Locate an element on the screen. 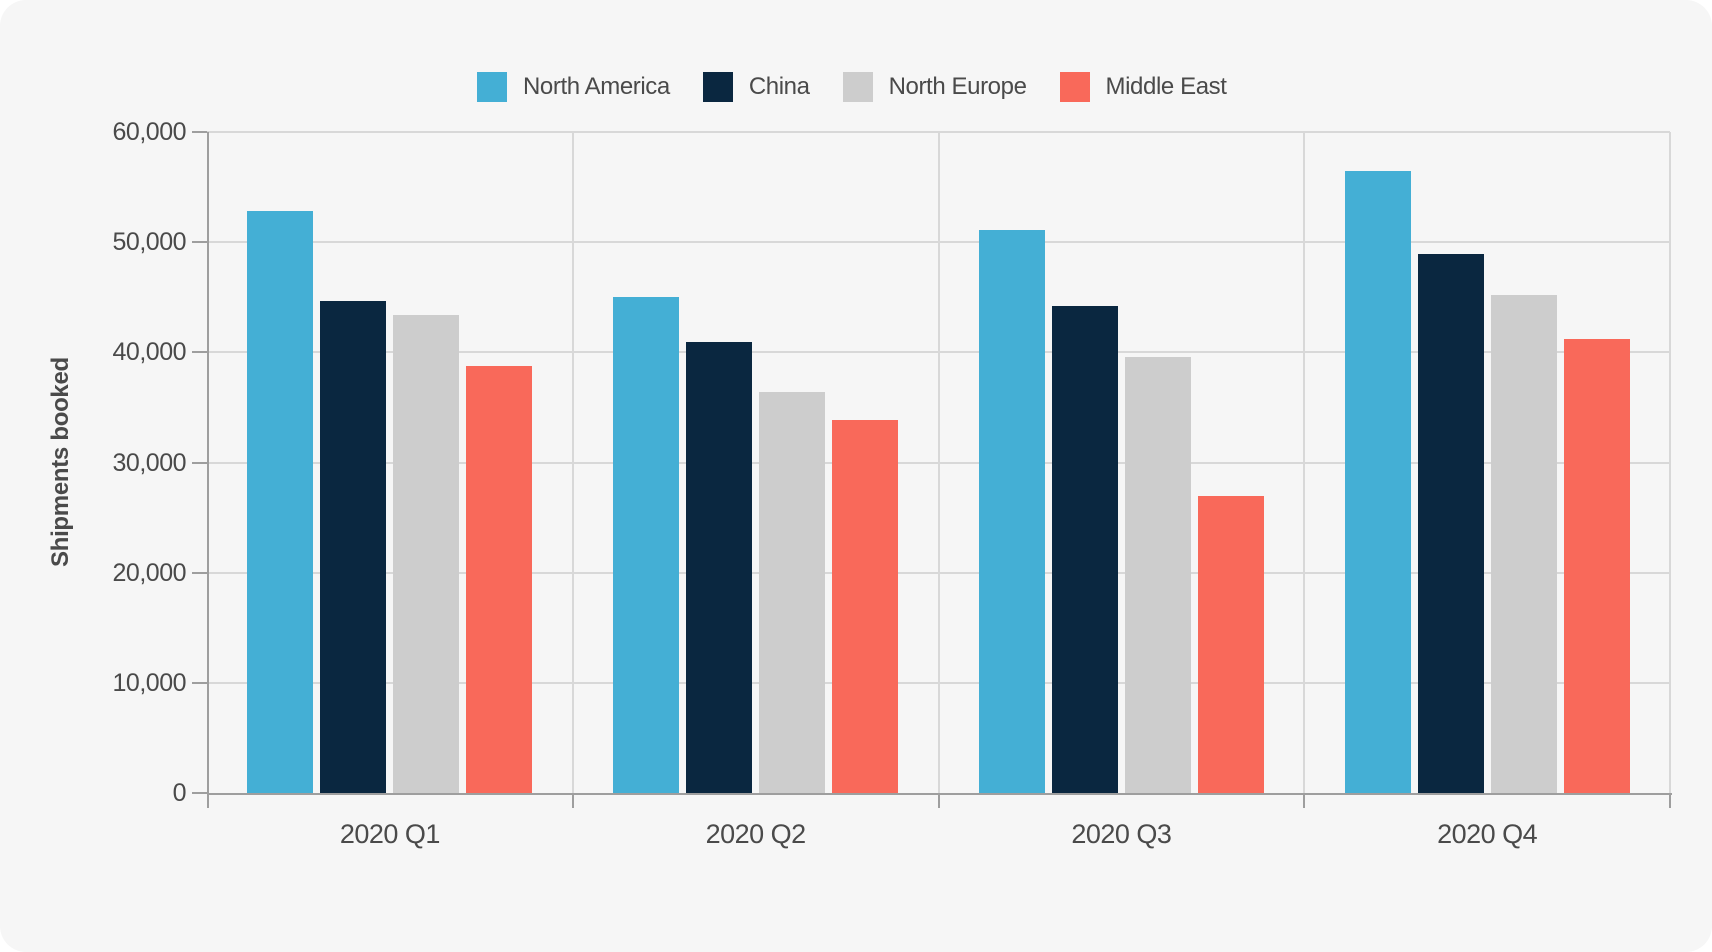  legend-label: Middle East is located at coordinates (1166, 86).